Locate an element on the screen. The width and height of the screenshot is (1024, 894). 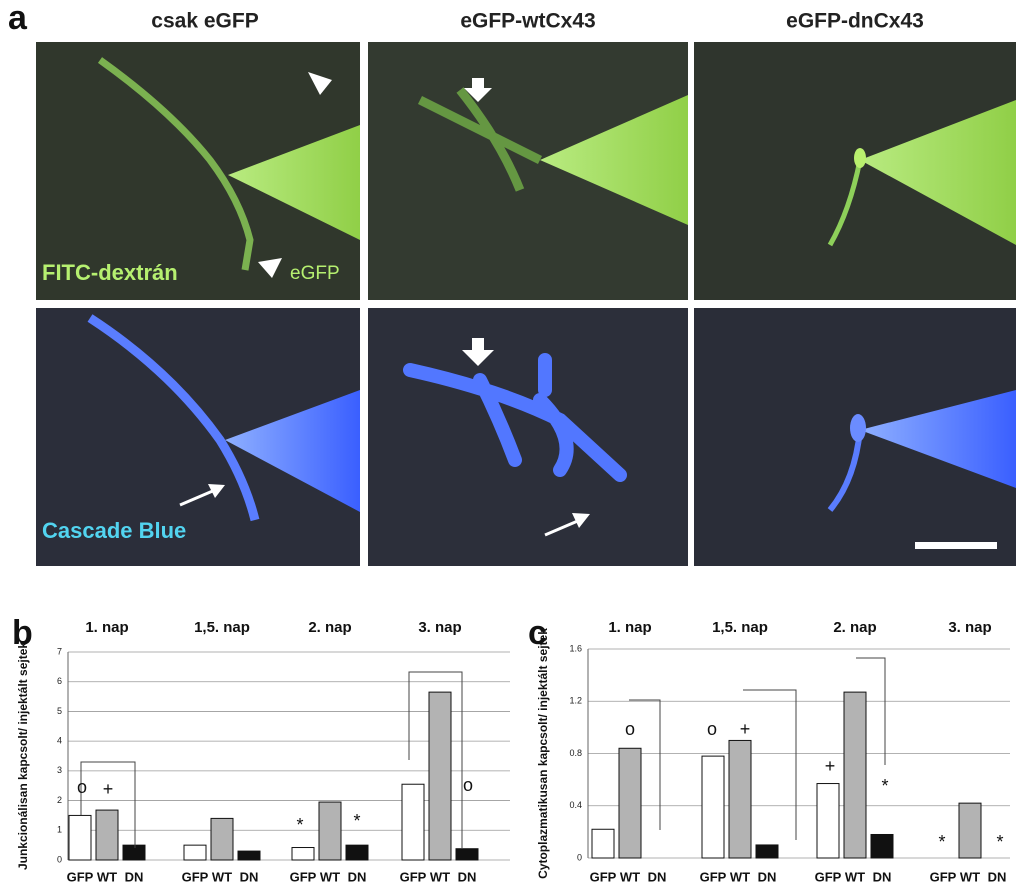
y-tick-label: 0.4 is located at coordinates (575, 805).